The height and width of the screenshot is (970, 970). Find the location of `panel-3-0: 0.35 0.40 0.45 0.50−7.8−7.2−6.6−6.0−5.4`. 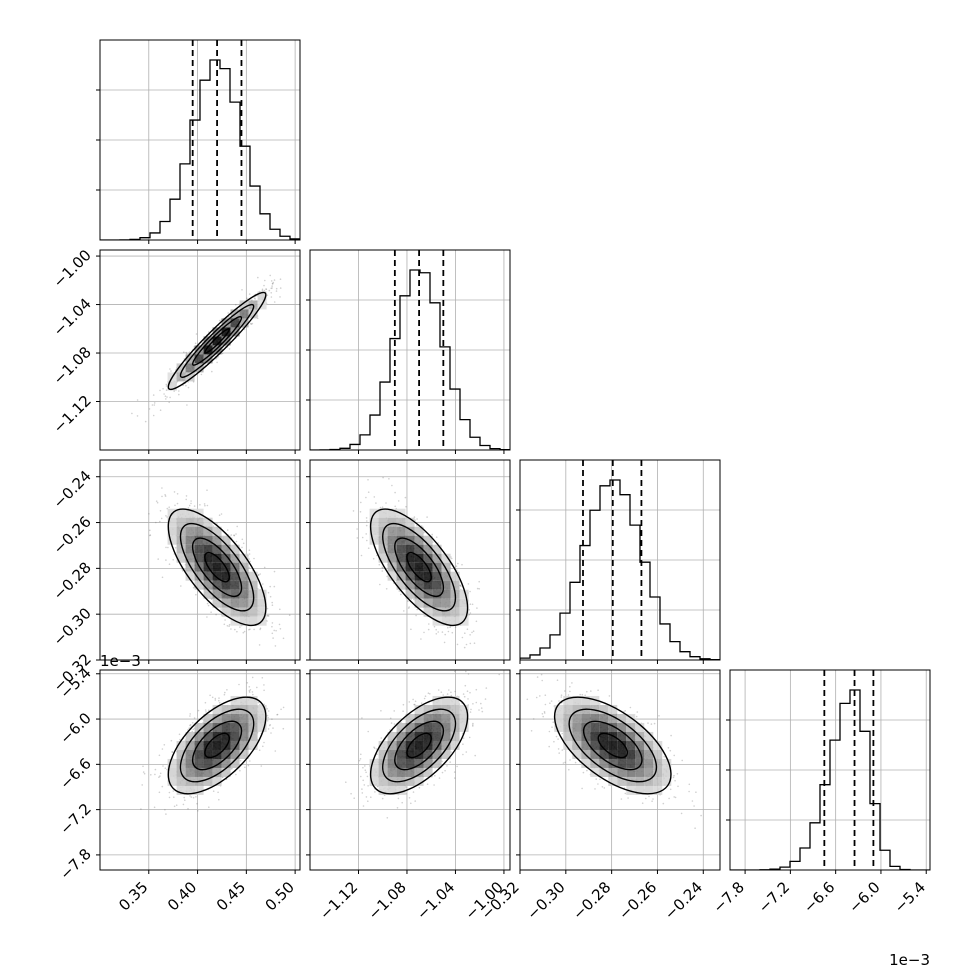

panel-3-0: 0.35 0.40 0.45 0.50−7.8−7.2−6.6−6.0−5.4 is located at coordinates (178, 789).